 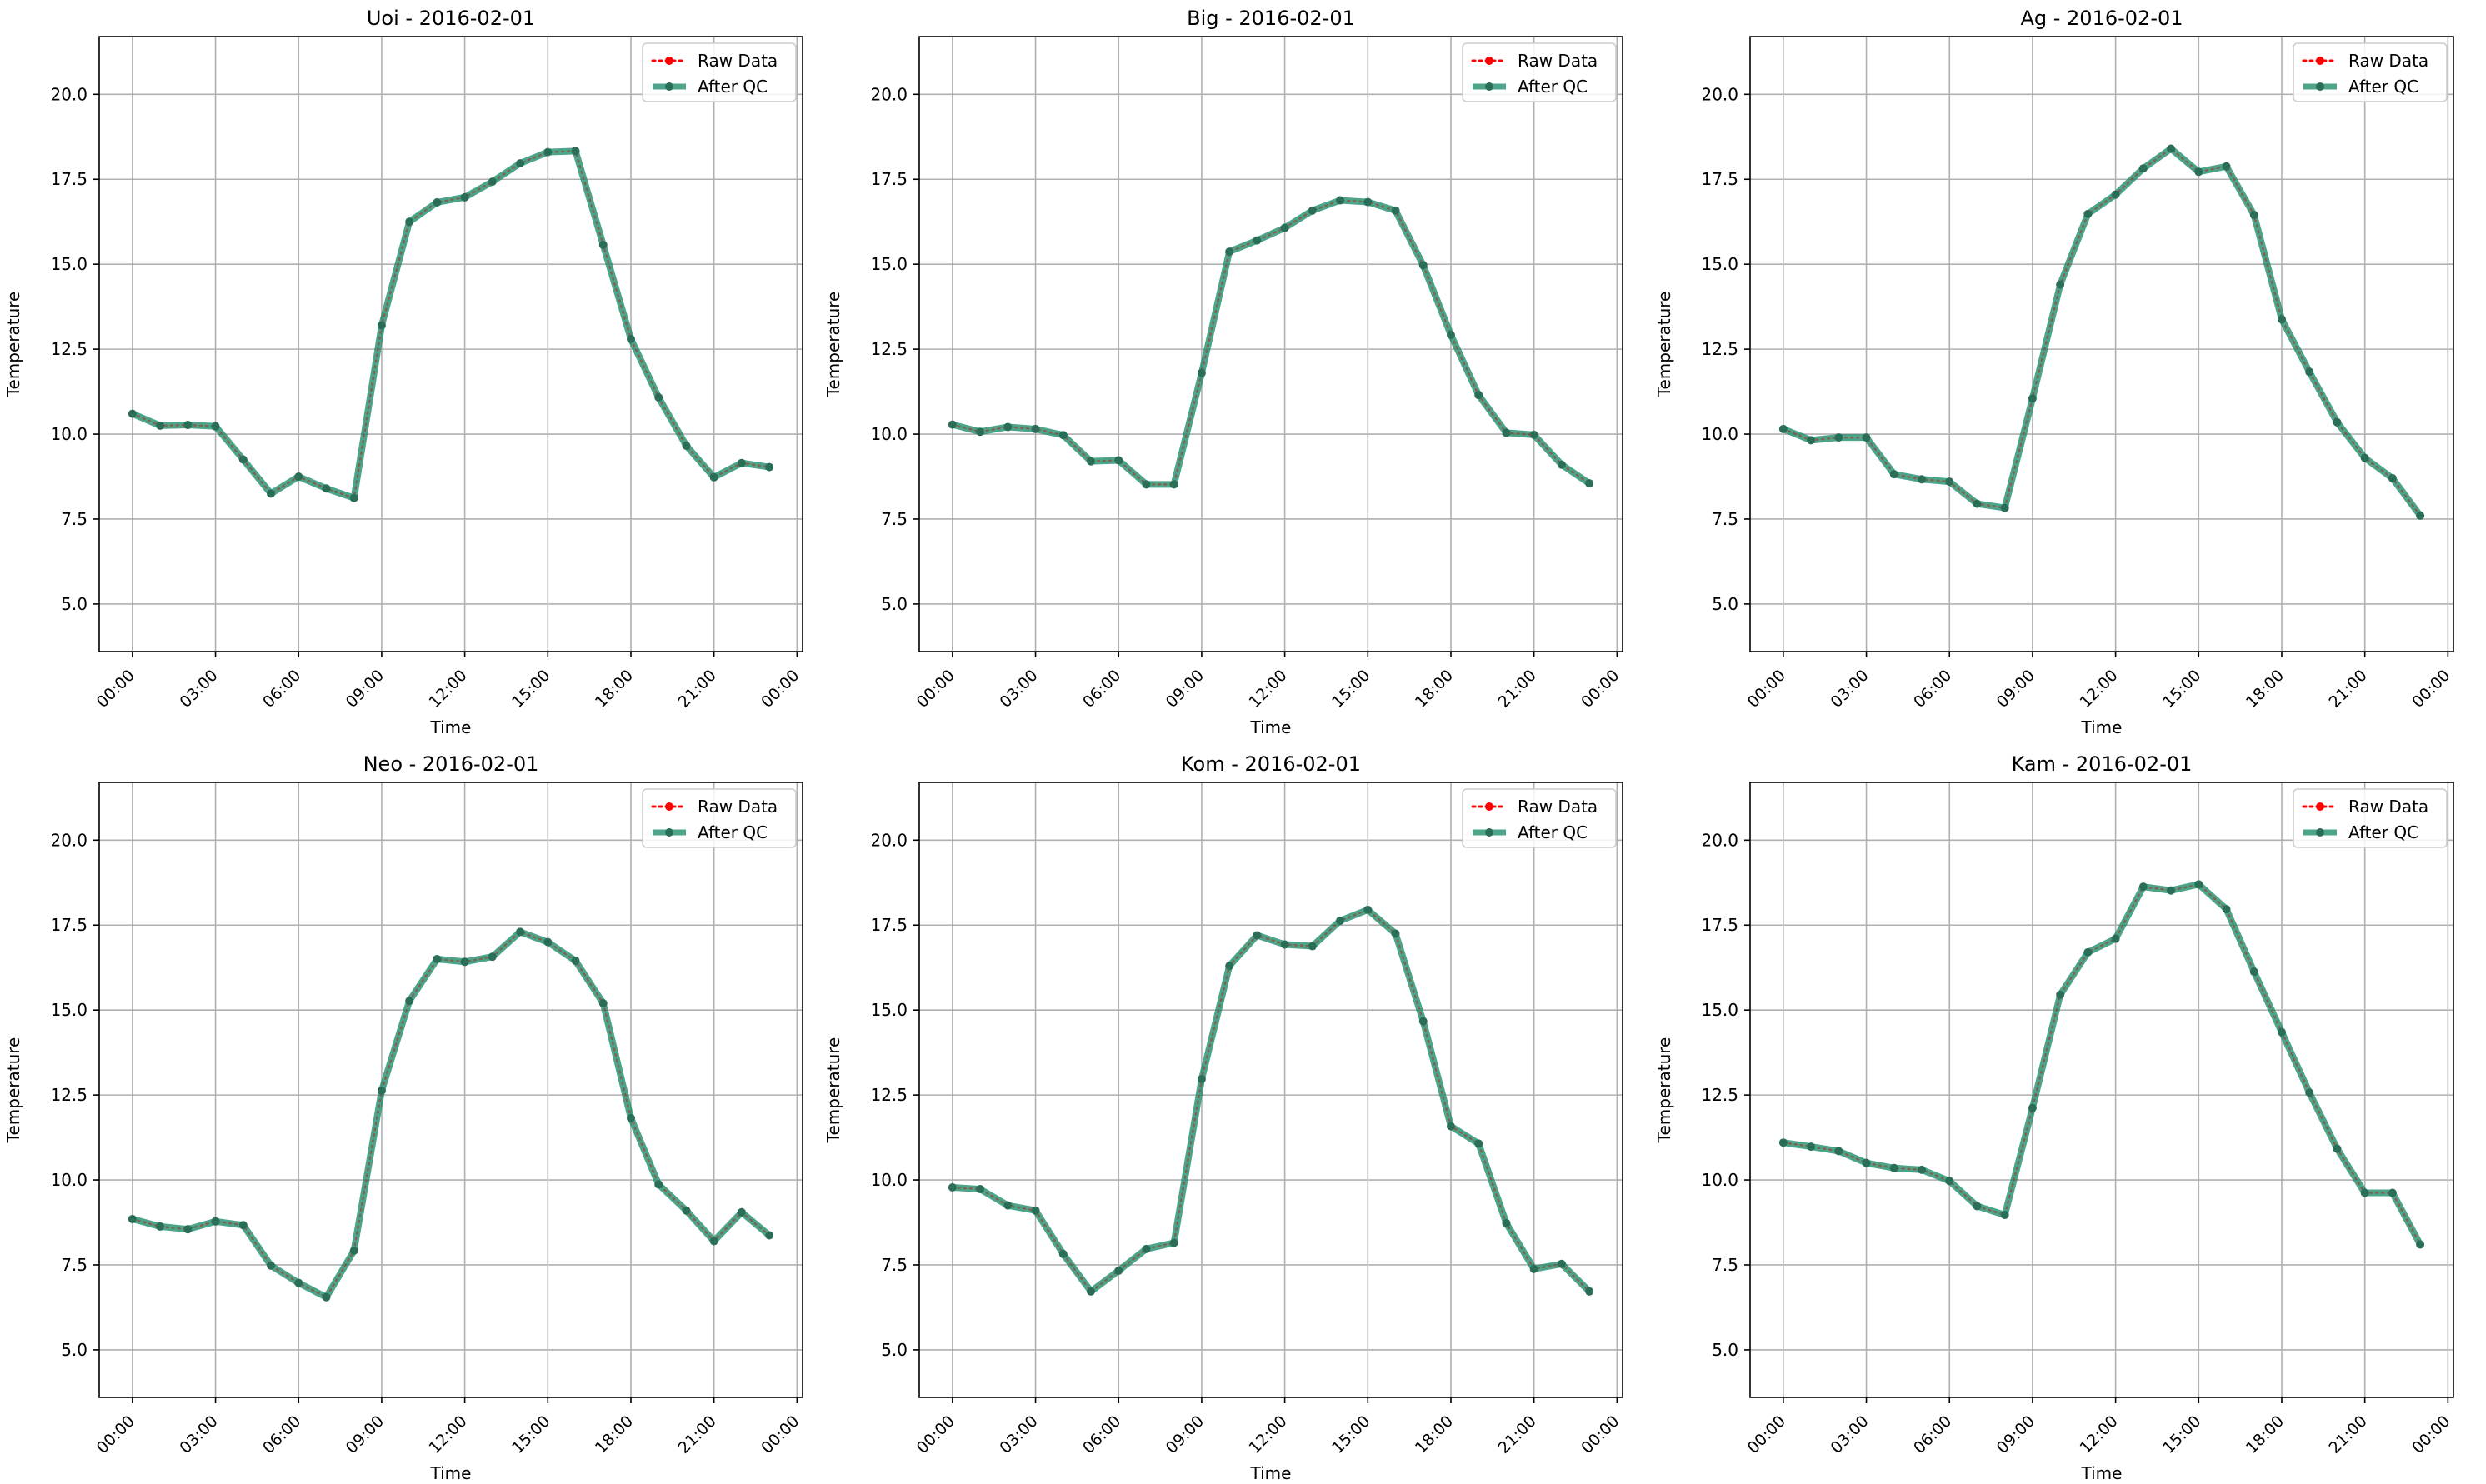 I want to click on y-tick-label: 7.5, so click(x=894, y=519).